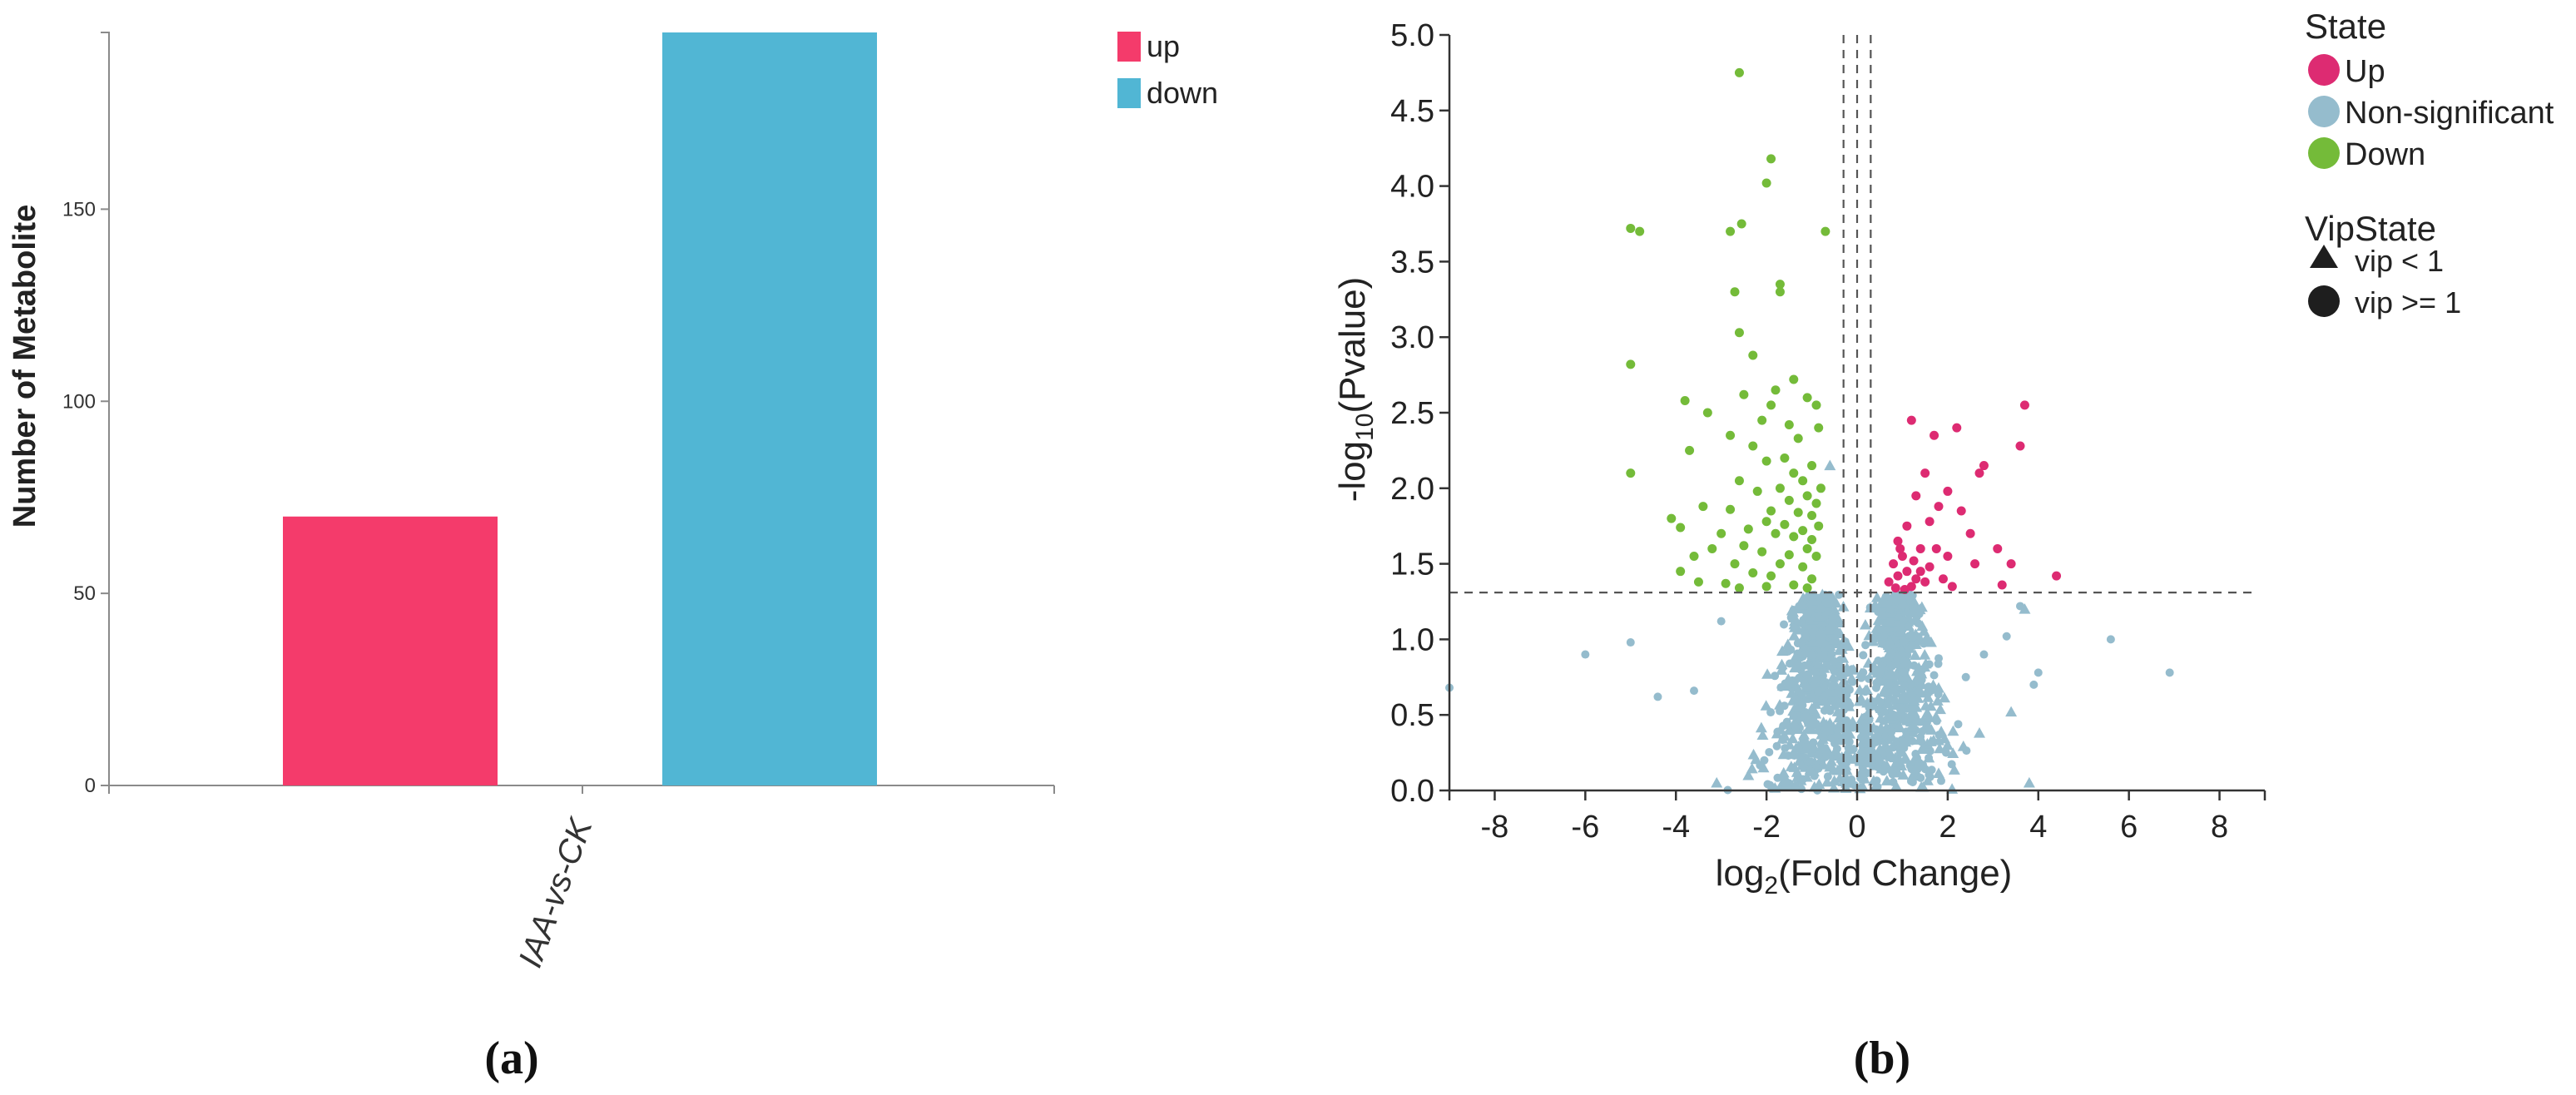 The height and width of the screenshot is (1095, 2576). I want to click on volcano-x-tick-label: 6, so click(2129, 828).